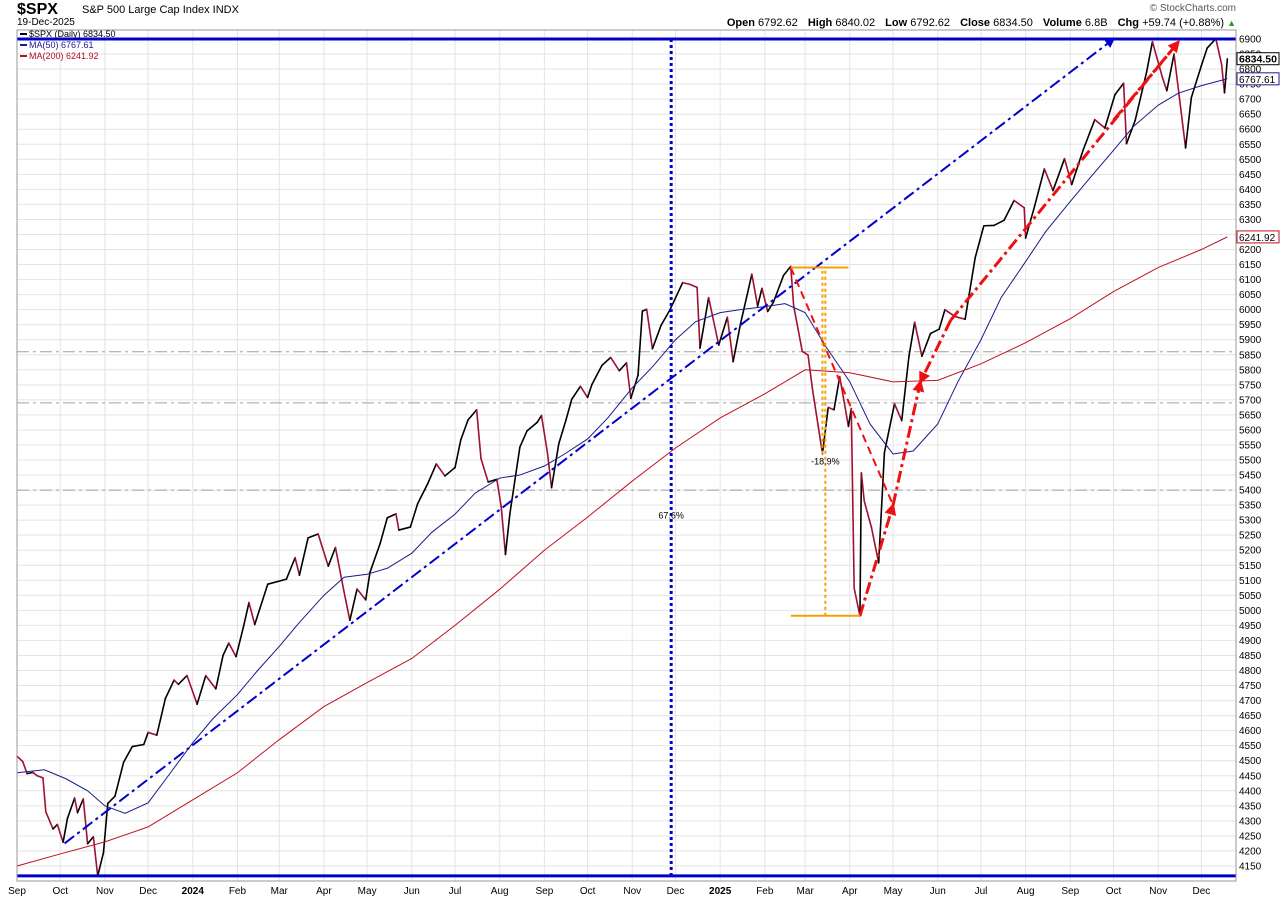  Describe the element at coordinates (1250, 611) in the screenshot. I see `y-tick-label: 5000` at that location.